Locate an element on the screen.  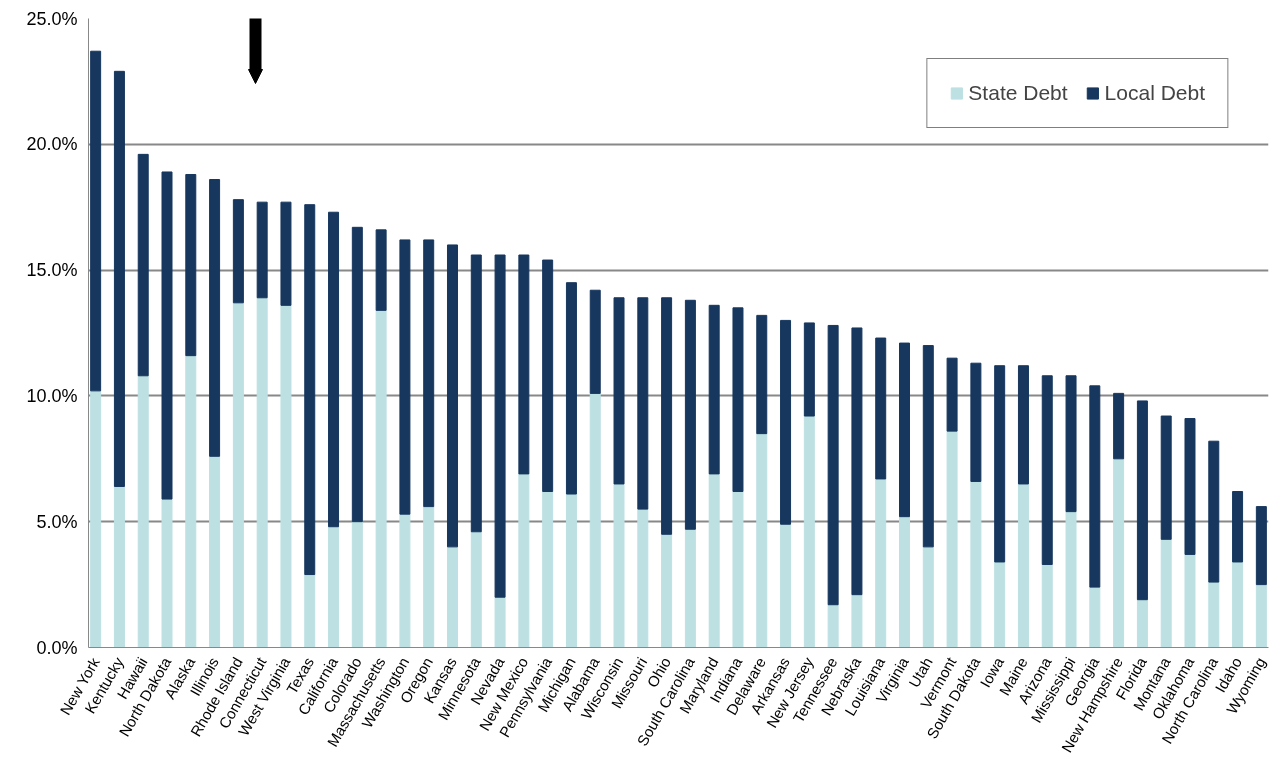
y-tick-label: 10.0% is located at coordinates (52, 395).